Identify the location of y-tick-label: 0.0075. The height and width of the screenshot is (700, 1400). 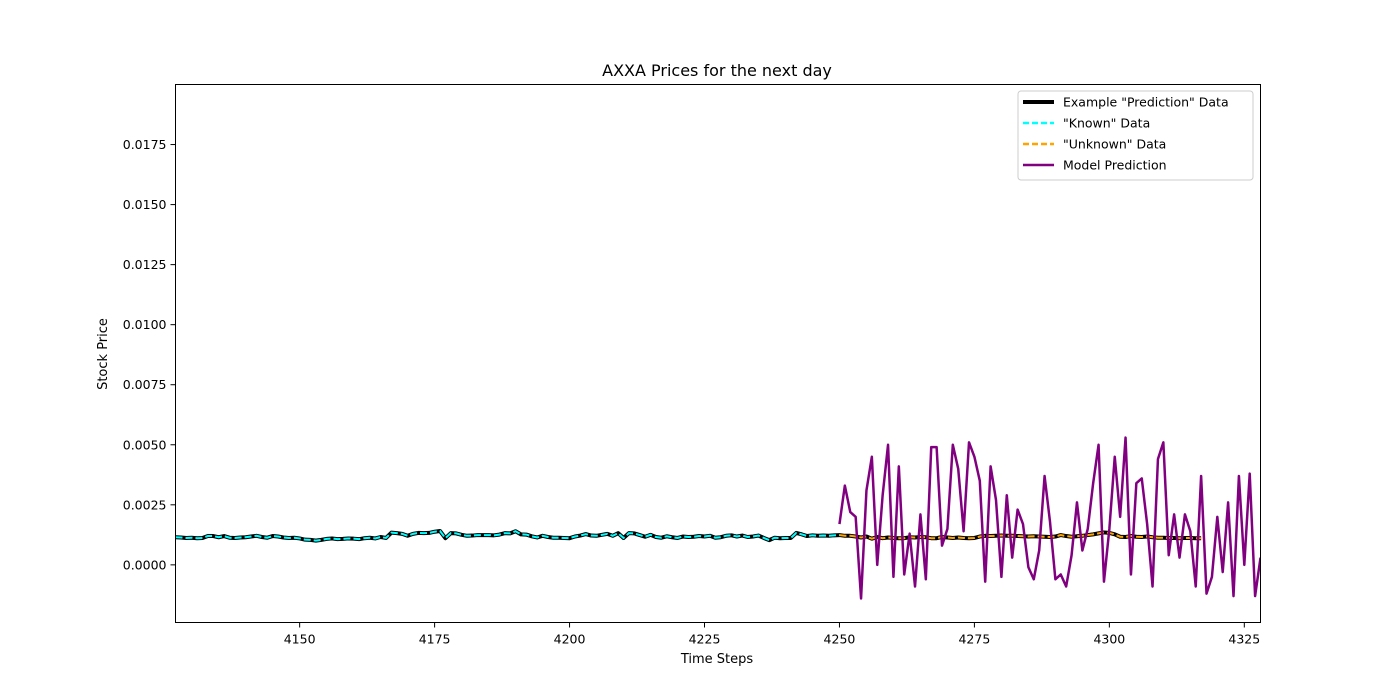
(145, 384).